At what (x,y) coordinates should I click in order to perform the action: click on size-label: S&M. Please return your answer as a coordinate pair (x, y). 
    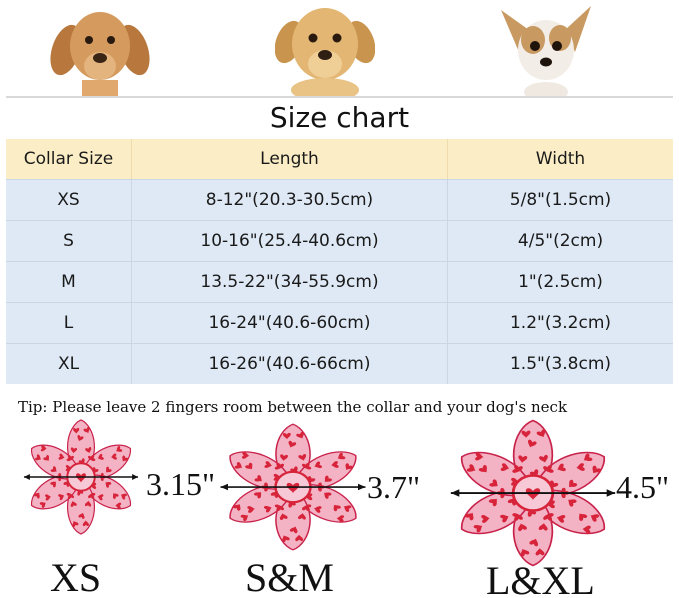
    Looking at the image, I should click on (289, 576).